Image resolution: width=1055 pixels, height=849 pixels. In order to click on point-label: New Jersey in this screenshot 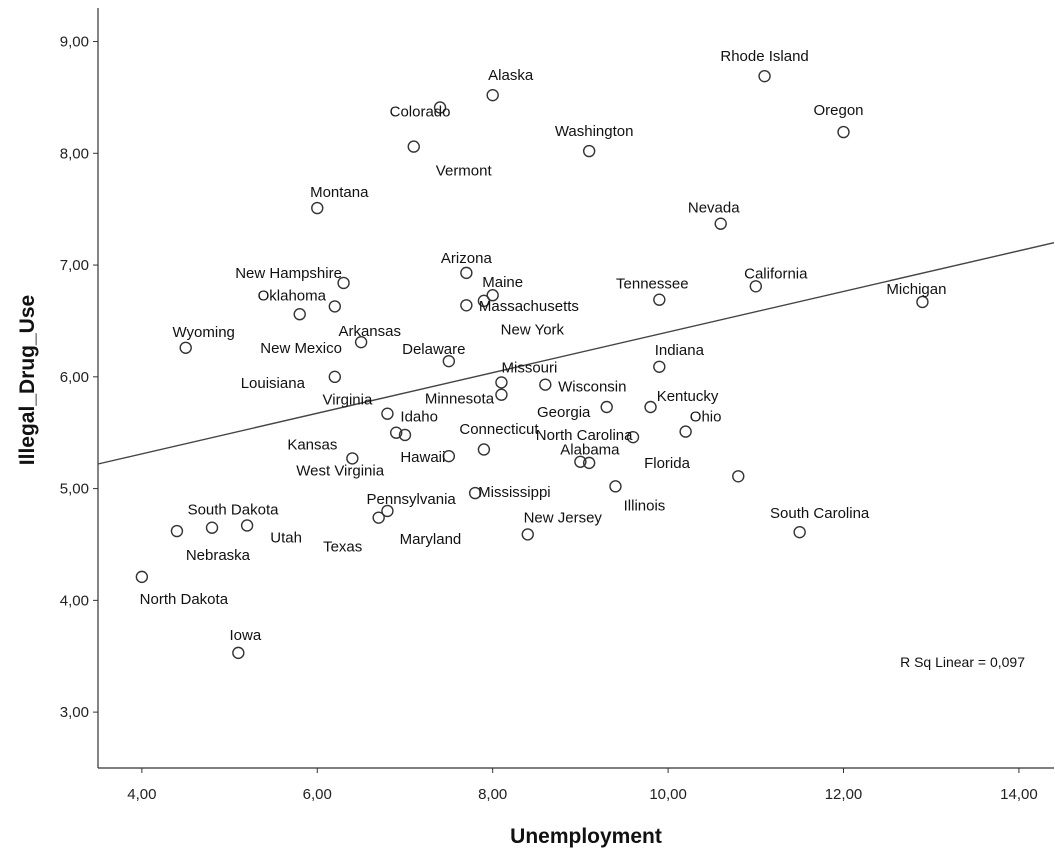, I will do `click(563, 517)`.